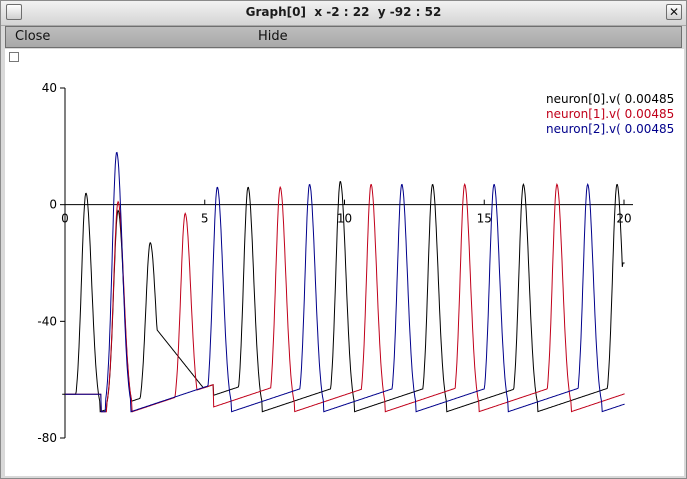 The image size is (687, 479). What do you see at coordinates (344, 219) in the screenshot?
I see `x-tick-label: 10` at bounding box center [344, 219].